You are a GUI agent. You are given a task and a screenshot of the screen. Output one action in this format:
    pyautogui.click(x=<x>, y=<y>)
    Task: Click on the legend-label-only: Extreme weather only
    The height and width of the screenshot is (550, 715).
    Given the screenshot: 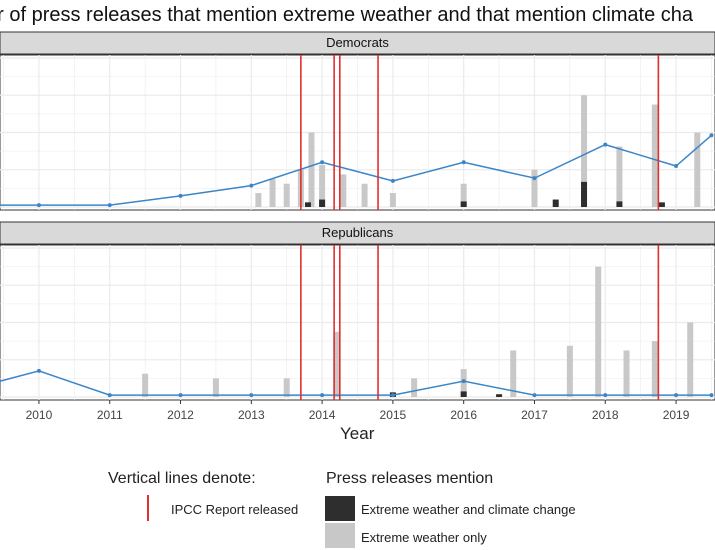 What is the action you would take?
    pyautogui.click(x=424, y=537)
    